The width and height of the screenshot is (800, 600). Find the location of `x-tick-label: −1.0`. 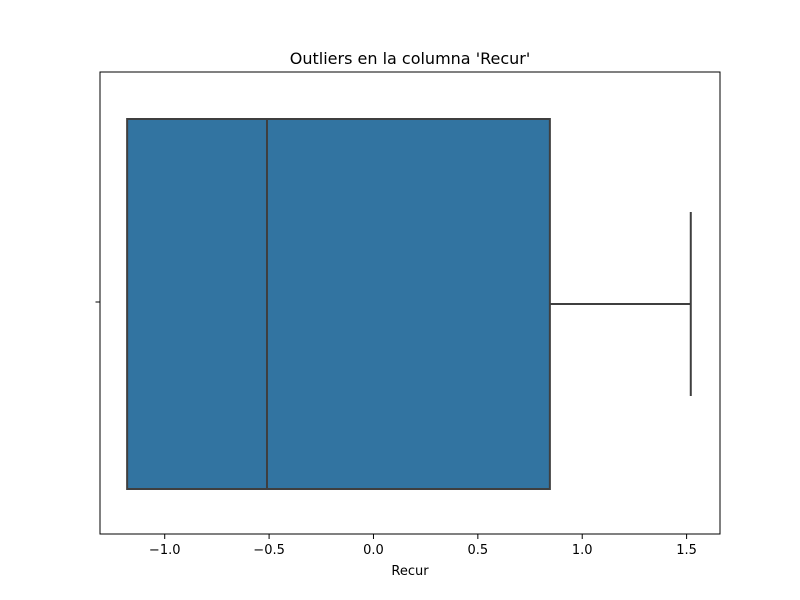

x-tick-label: −1.0 is located at coordinates (165, 550).